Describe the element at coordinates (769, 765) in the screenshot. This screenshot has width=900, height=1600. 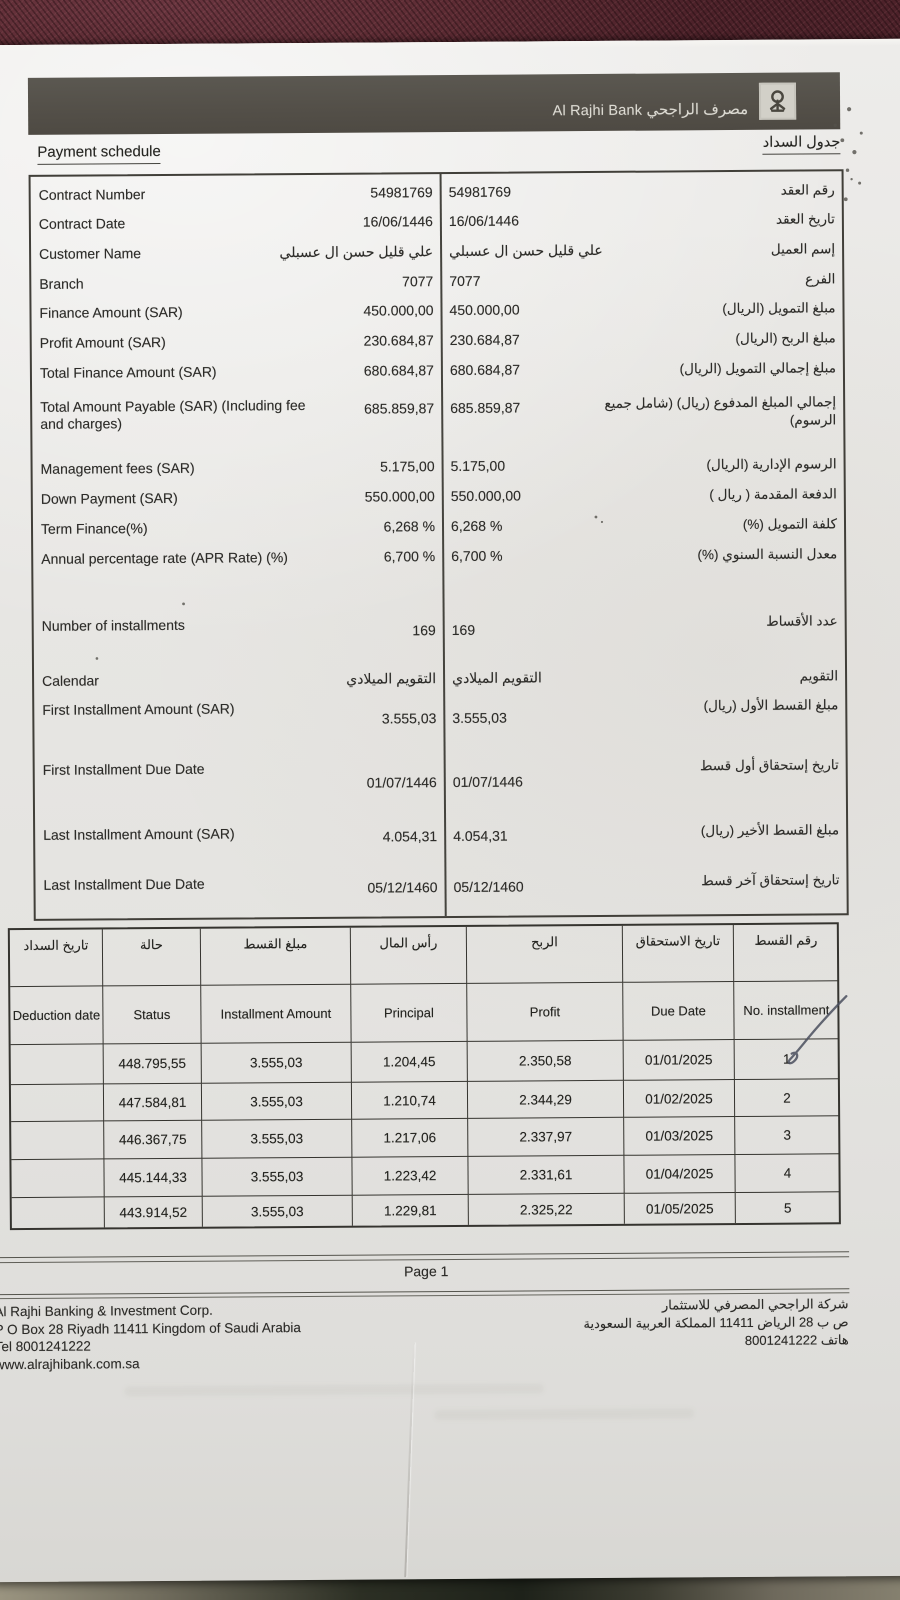
I see `label-ar: تاريخ إستحقاق أول قسط` at that location.